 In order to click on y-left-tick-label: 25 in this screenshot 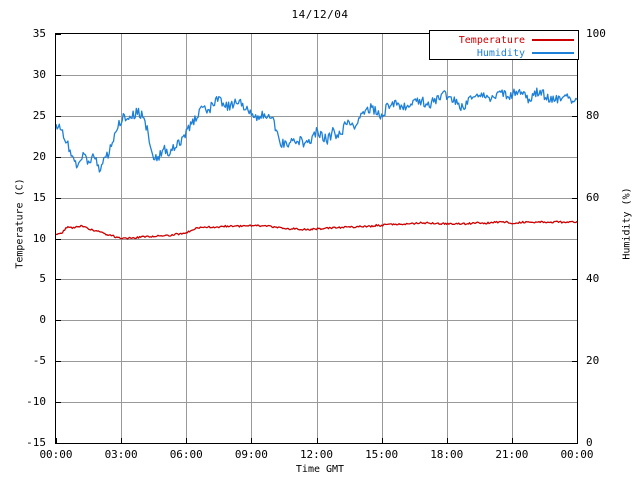, I will do `click(39, 115)`.